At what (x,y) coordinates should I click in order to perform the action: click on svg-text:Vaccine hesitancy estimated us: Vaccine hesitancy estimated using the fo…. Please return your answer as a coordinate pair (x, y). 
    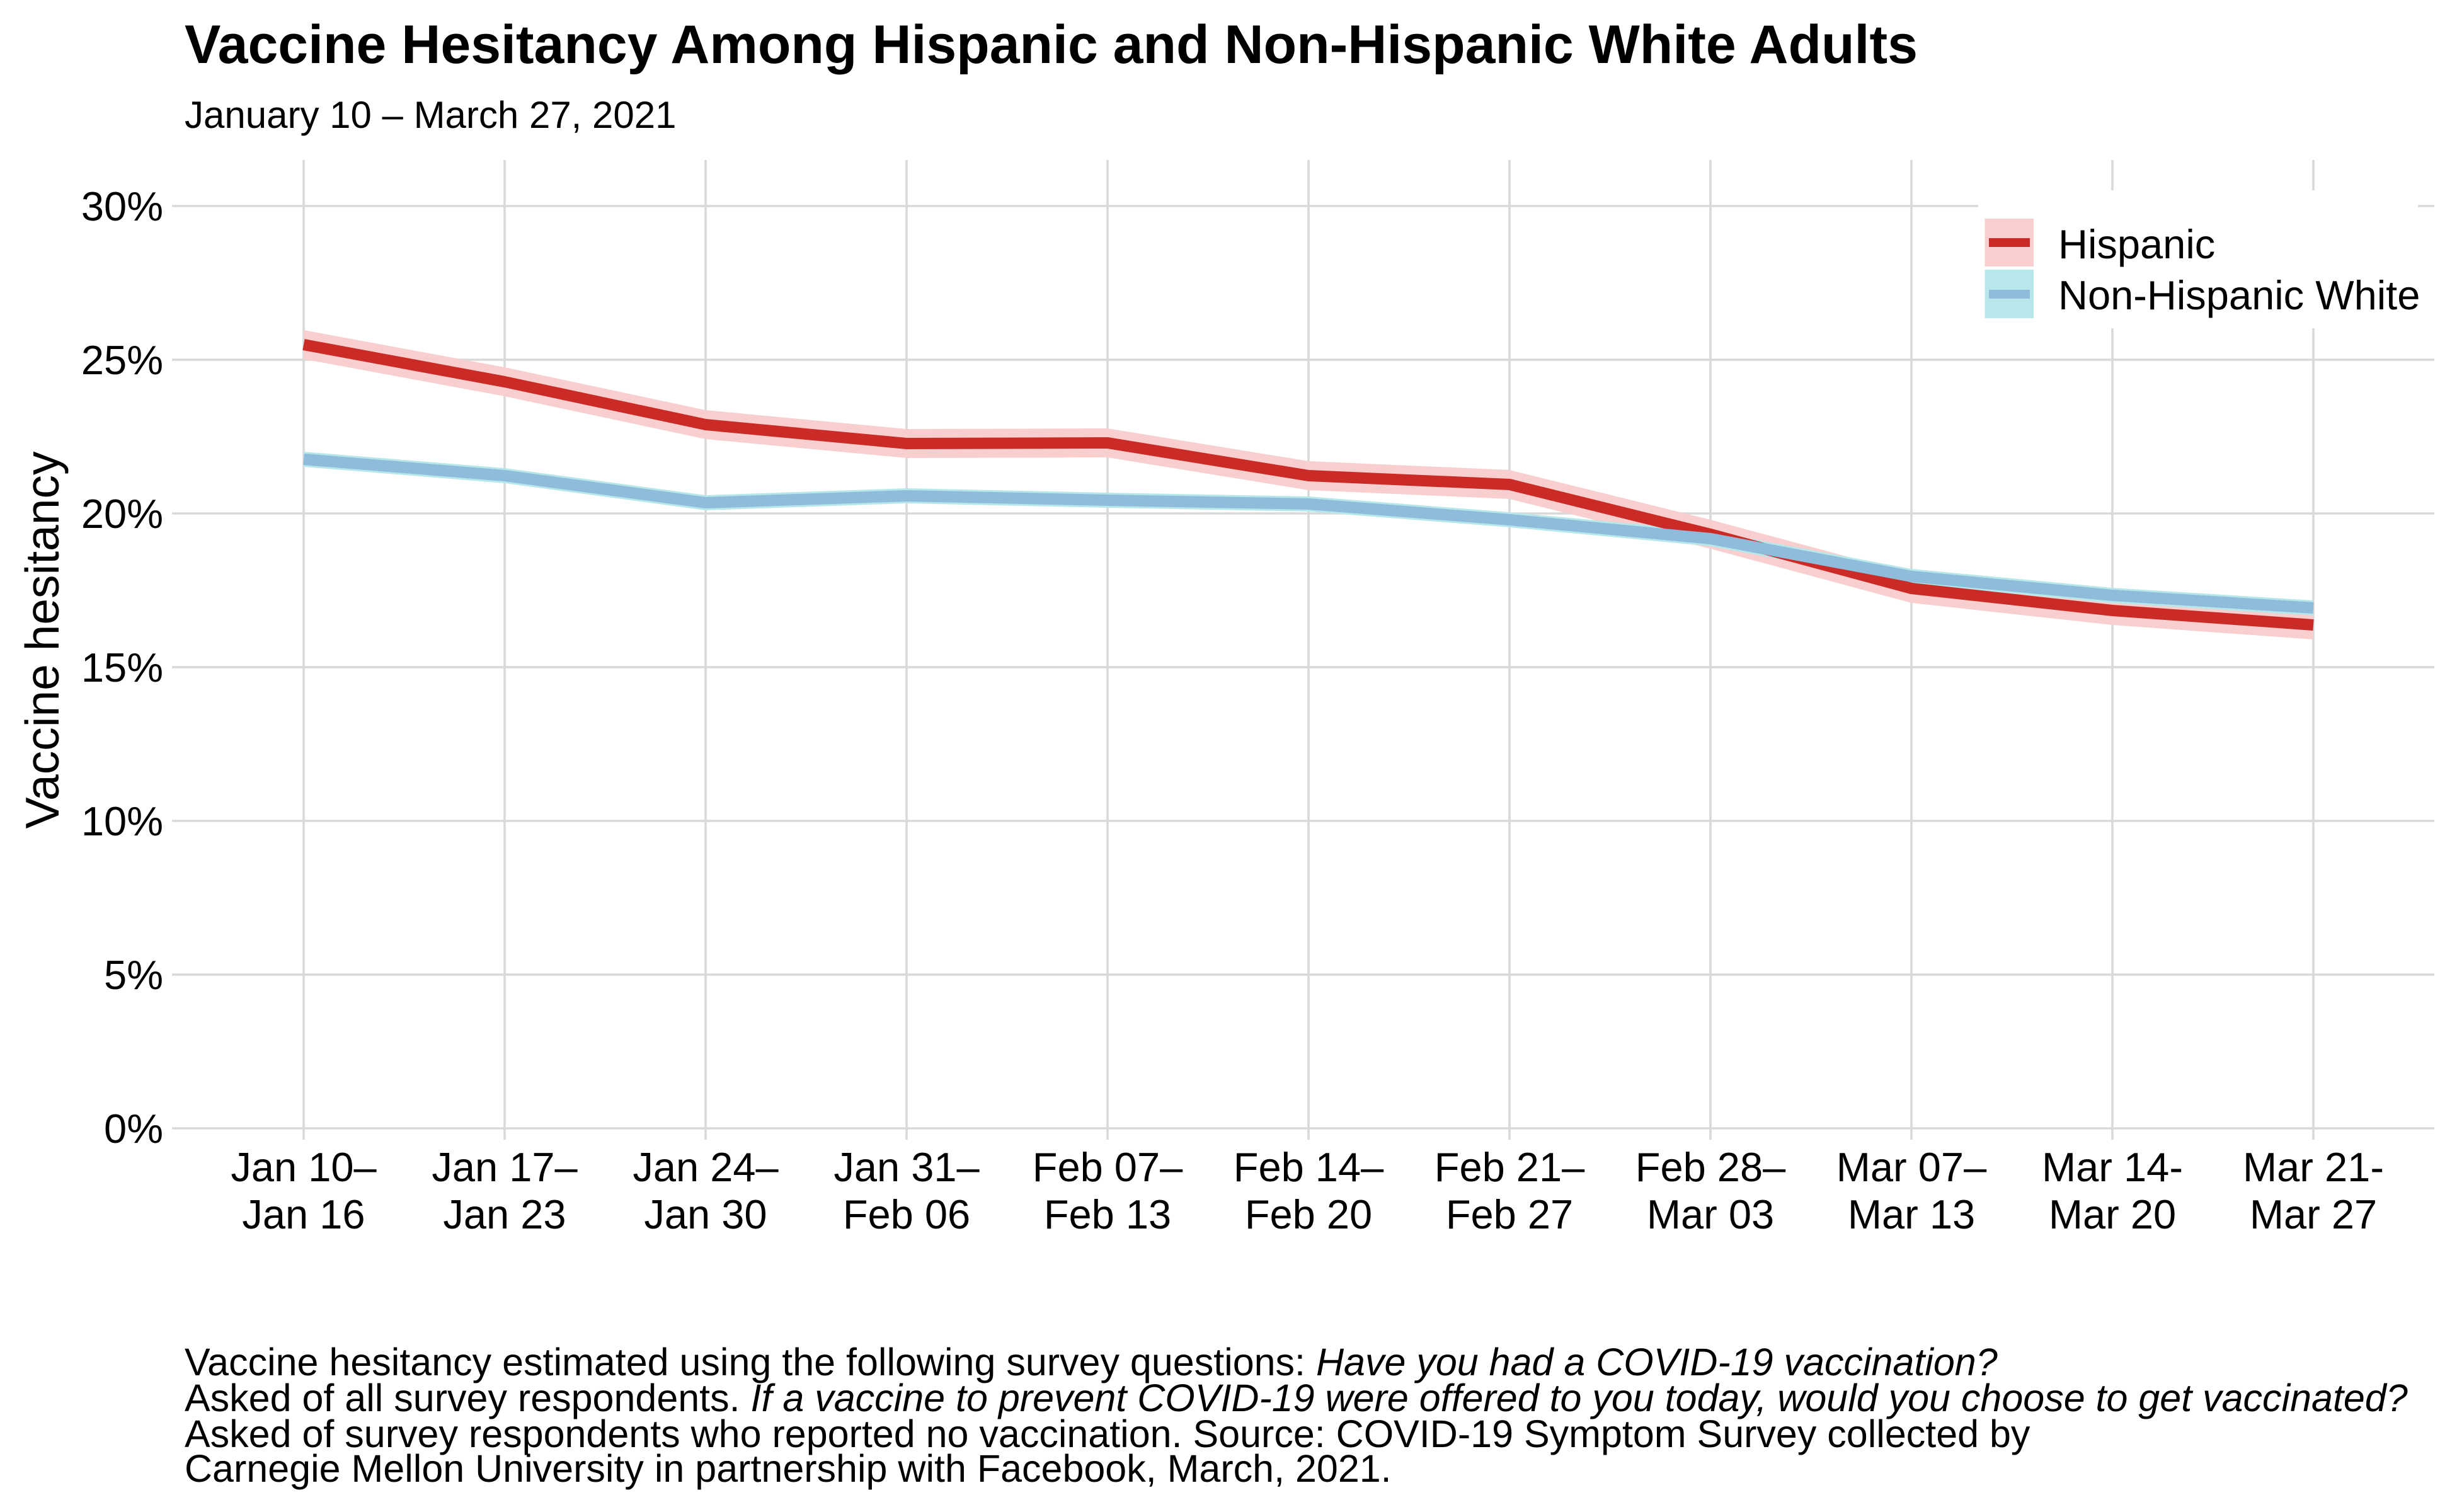
    Looking at the image, I should click on (1091, 1362).